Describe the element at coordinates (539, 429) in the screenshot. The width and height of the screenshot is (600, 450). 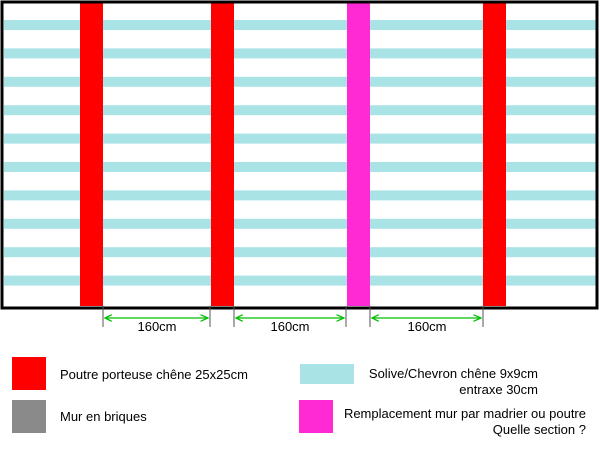
I see `legend-label-replacement-line2: Quelle section ?` at that location.